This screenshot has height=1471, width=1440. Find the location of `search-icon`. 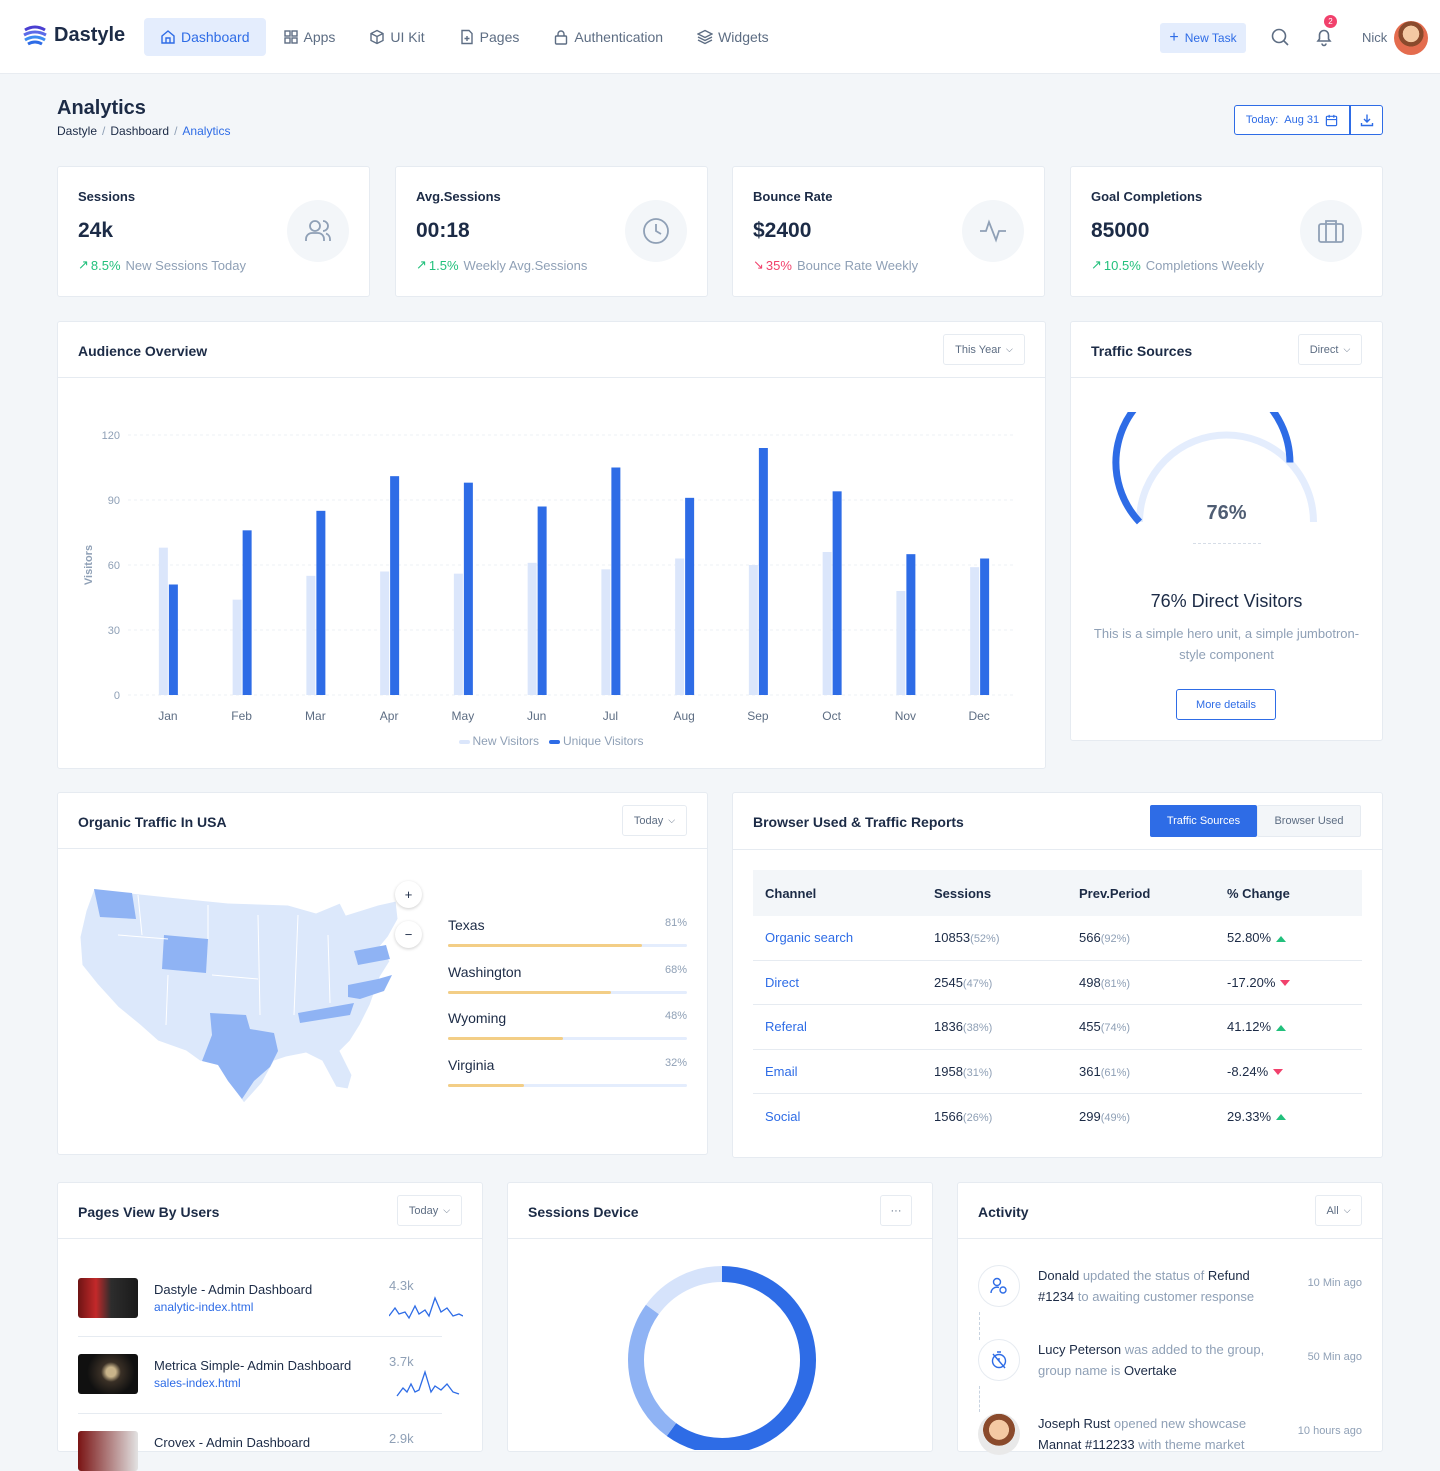

search-icon is located at coordinates (1280, 37).